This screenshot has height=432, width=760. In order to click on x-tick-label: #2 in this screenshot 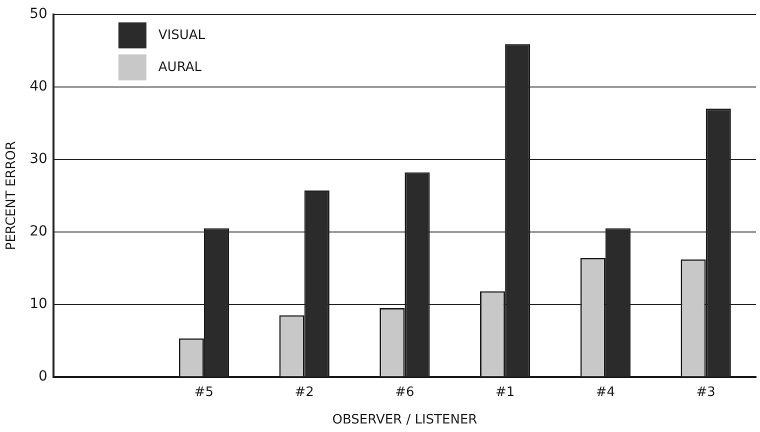, I will do `click(304, 392)`.